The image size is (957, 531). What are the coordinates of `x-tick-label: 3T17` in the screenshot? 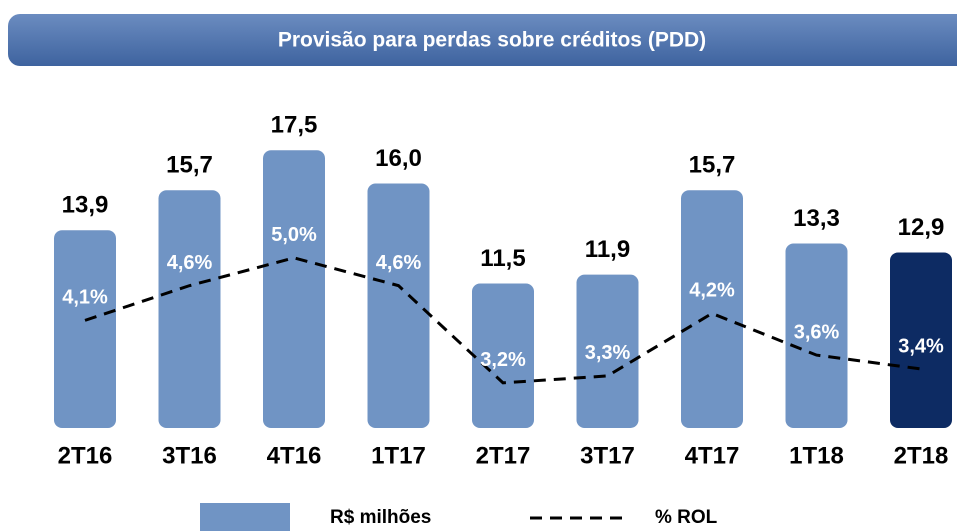 It's located at (607, 455).